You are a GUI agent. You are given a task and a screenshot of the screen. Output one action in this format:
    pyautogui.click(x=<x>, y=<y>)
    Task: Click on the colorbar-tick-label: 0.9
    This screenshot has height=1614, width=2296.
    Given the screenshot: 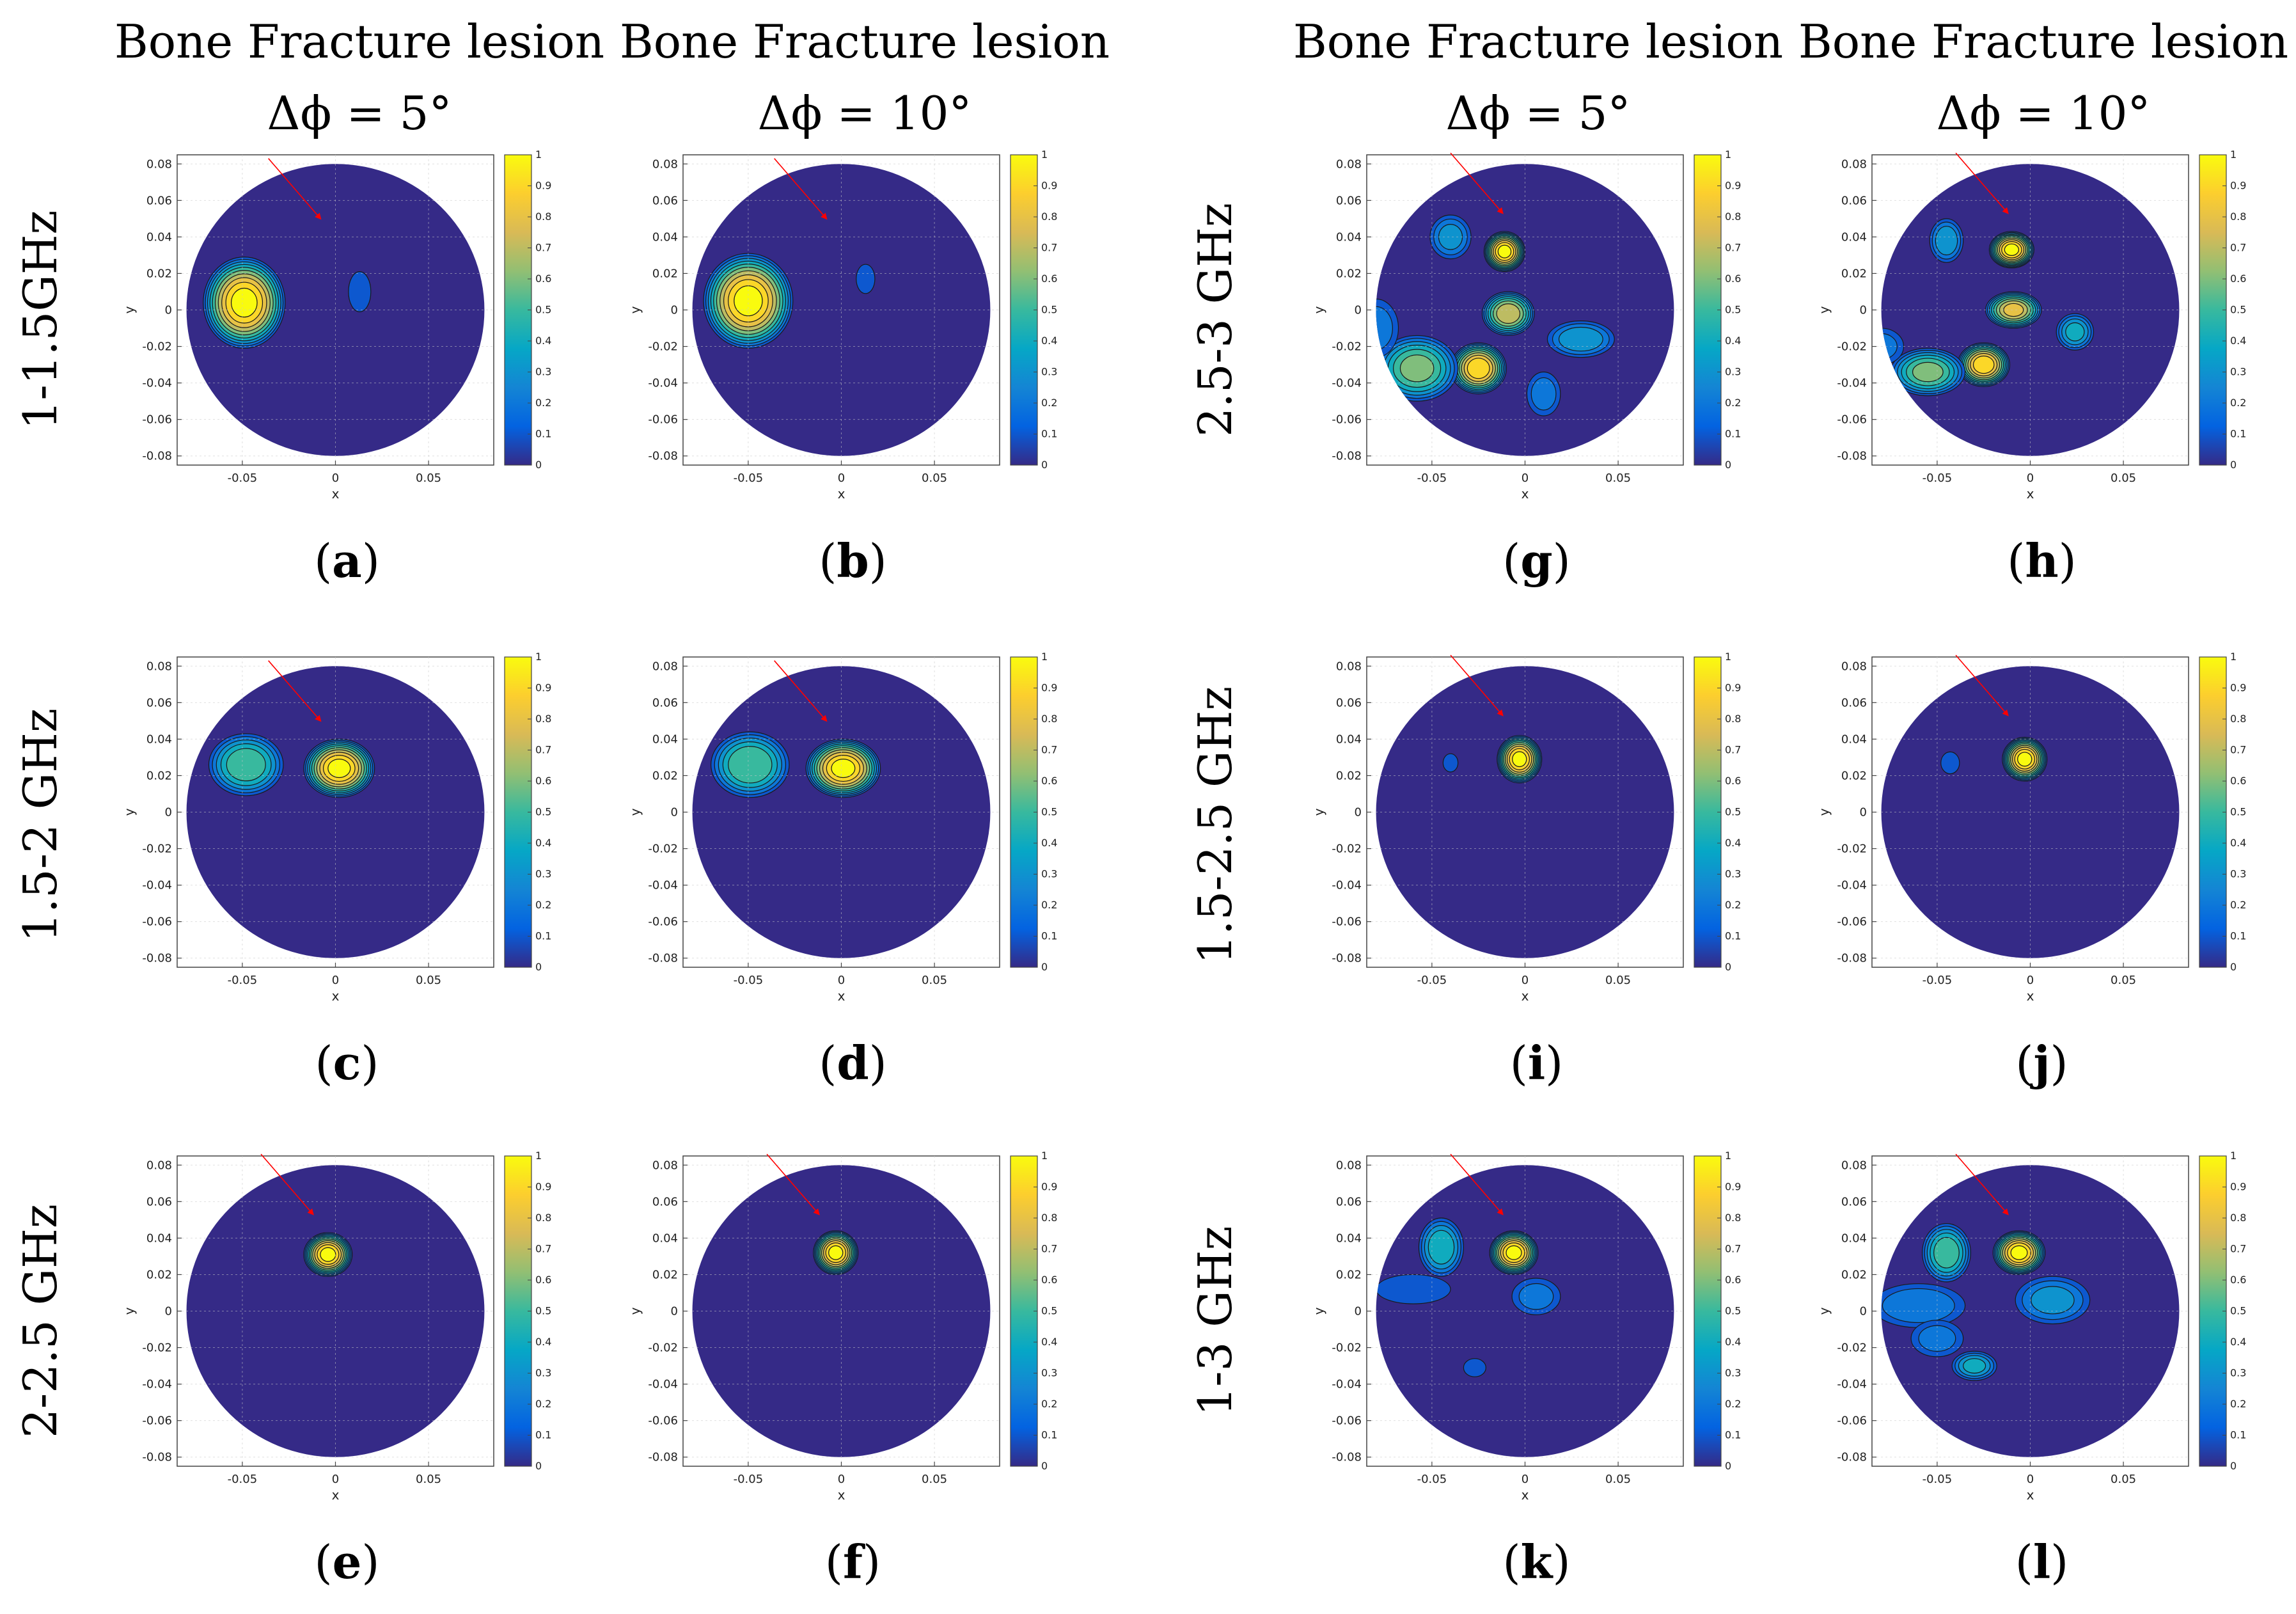 What is the action you would take?
    pyautogui.click(x=1049, y=1187)
    